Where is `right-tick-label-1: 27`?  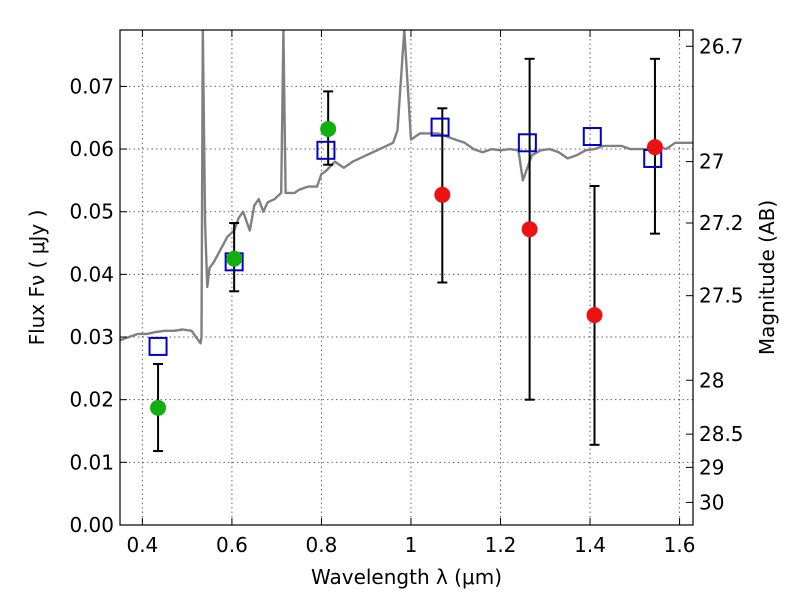 right-tick-label-1: 27 is located at coordinates (711, 162).